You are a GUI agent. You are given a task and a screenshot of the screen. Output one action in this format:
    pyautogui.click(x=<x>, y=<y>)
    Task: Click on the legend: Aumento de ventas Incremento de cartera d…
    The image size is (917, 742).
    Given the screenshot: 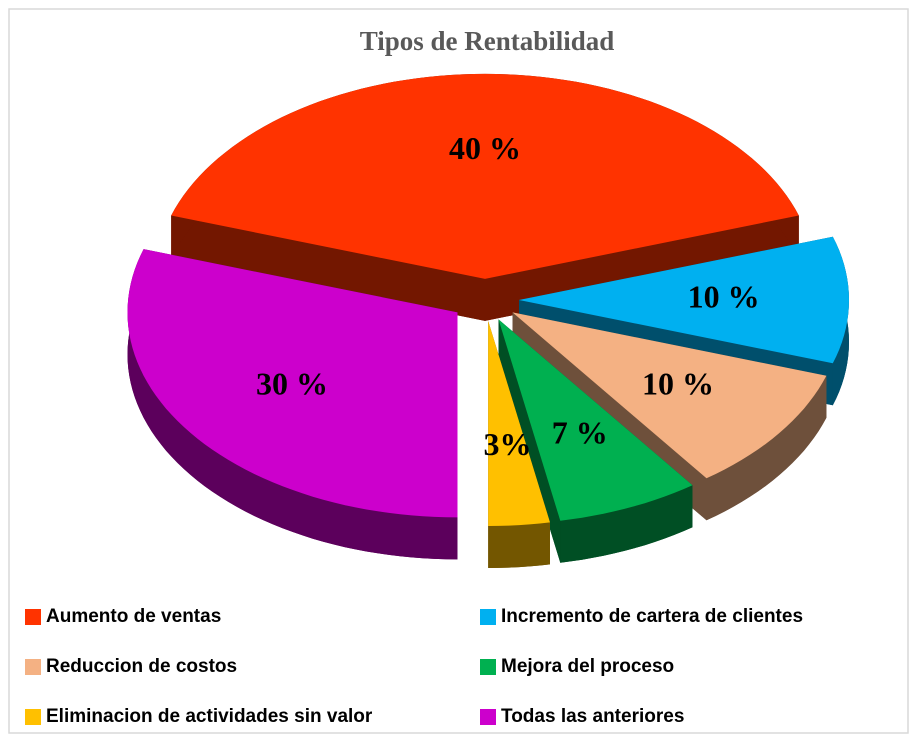 What is the action you would take?
    pyautogui.click(x=414, y=666)
    